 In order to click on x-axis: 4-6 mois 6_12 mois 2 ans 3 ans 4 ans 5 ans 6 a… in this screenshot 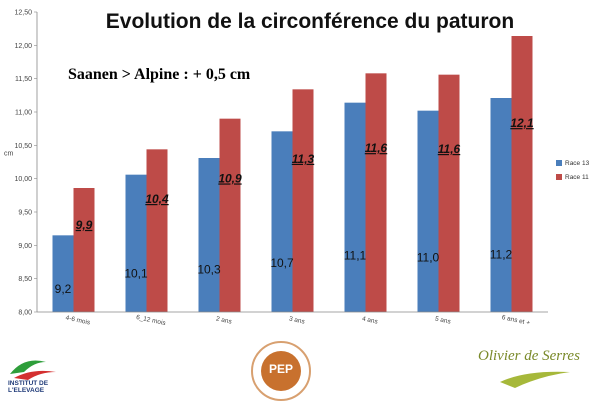, I will do `click(292, 319)`.